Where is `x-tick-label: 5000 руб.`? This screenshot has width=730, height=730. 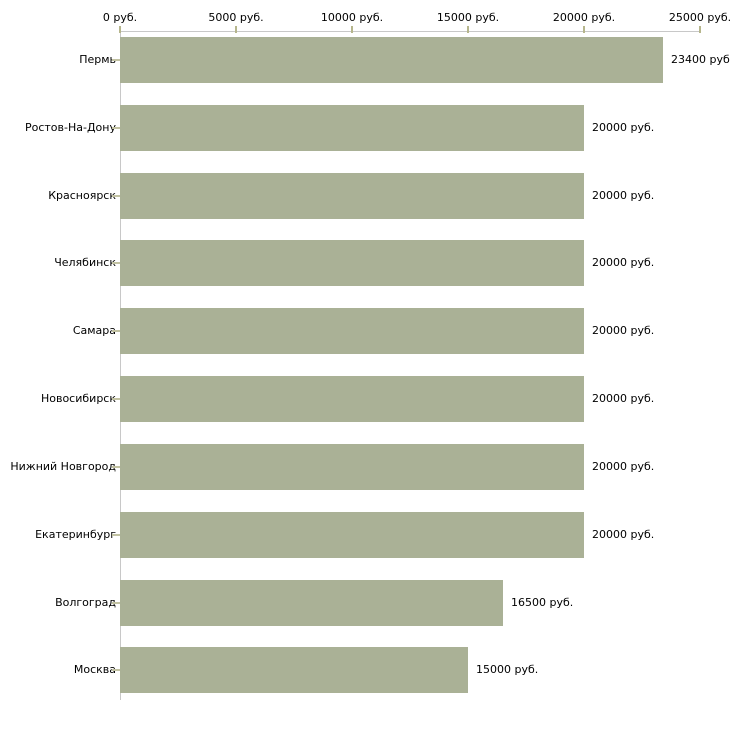 x-tick-label: 5000 руб. is located at coordinates (236, 17).